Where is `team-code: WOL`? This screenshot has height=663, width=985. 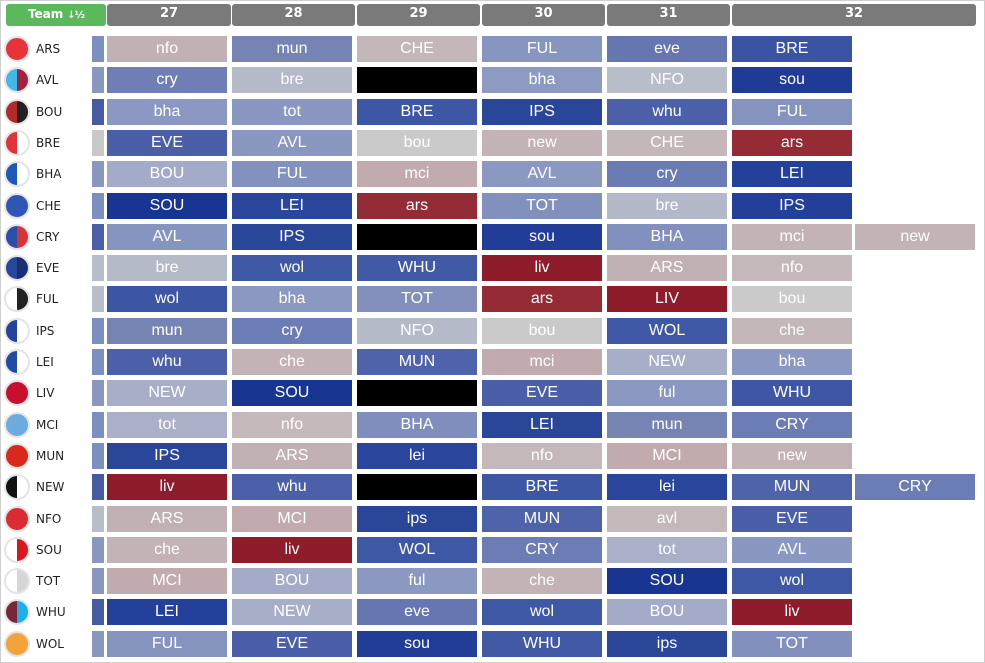
team-code: WOL is located at coordinates (50, 643).